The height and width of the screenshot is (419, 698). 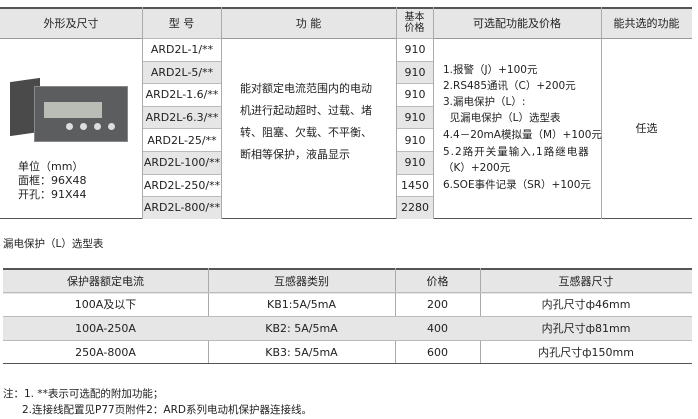 What do you see at coordinates (517, 185) in the screenshot?
I see `option-item: 6.SOE事件记录（SR）+100元` at bounding box center [517, 185].